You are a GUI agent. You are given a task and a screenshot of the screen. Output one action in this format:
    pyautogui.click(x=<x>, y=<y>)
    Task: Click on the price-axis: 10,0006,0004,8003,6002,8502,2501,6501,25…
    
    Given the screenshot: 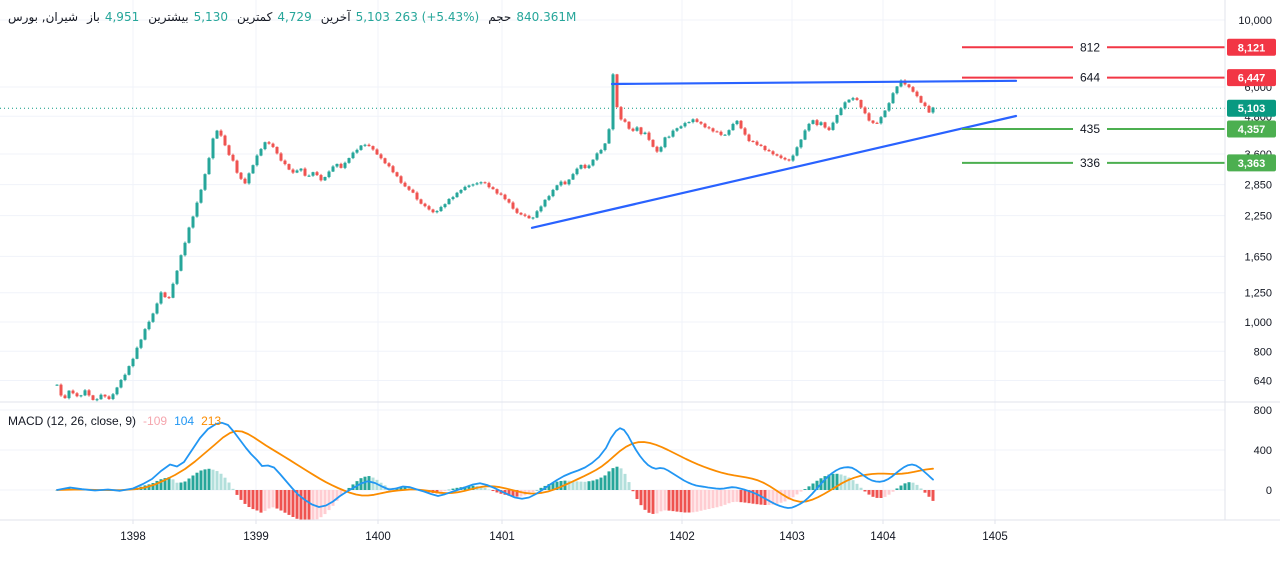 What is the action you would take?
    pyautogui.click(x=1255, y=256)
    